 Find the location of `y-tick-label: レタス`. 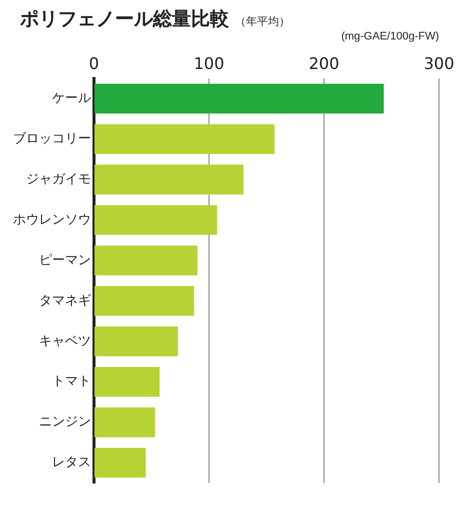

y-tick-label: レタス is located at coordinates (71, 462).